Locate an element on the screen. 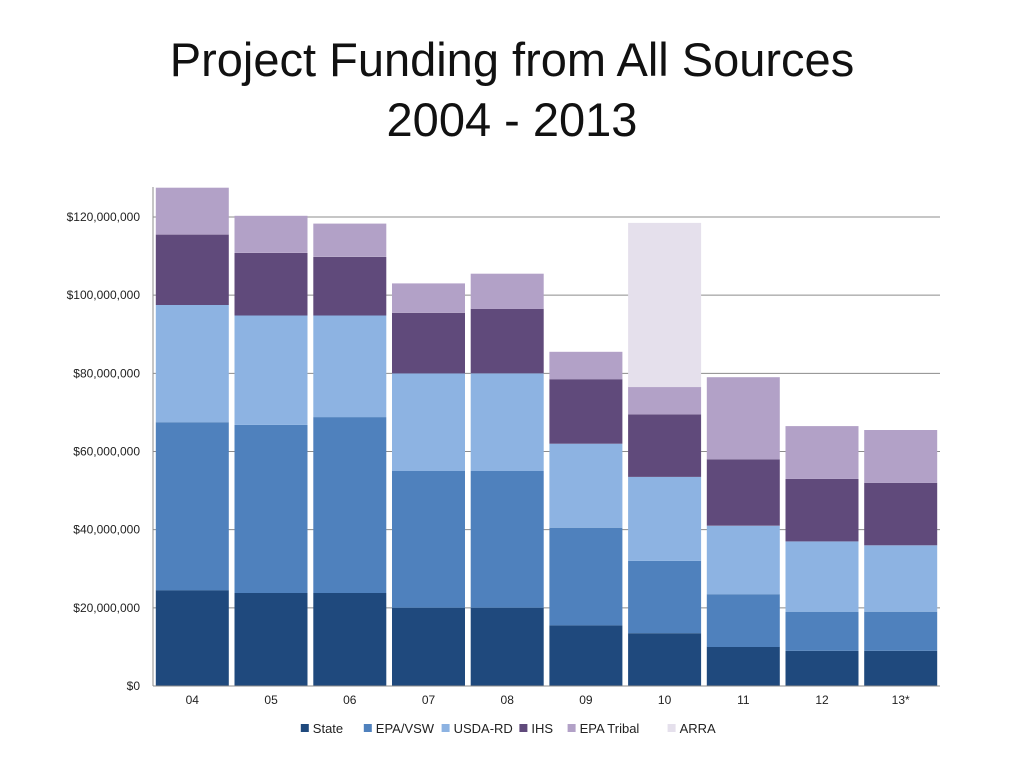 This screenshot has height=768, width=1024. x-tick-label: 11 is located at coordinates (743, 700).